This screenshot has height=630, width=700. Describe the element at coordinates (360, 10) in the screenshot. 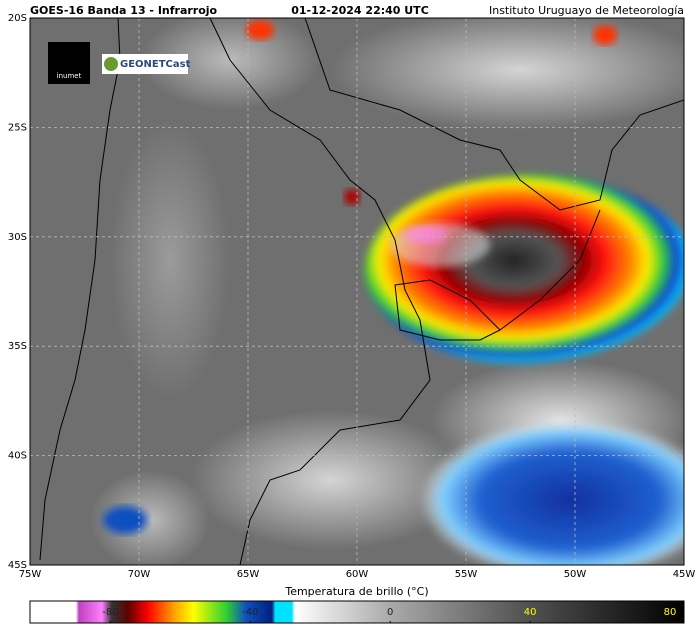

I see `datetime: 01-12-2024 22:40 UTC` at that location.